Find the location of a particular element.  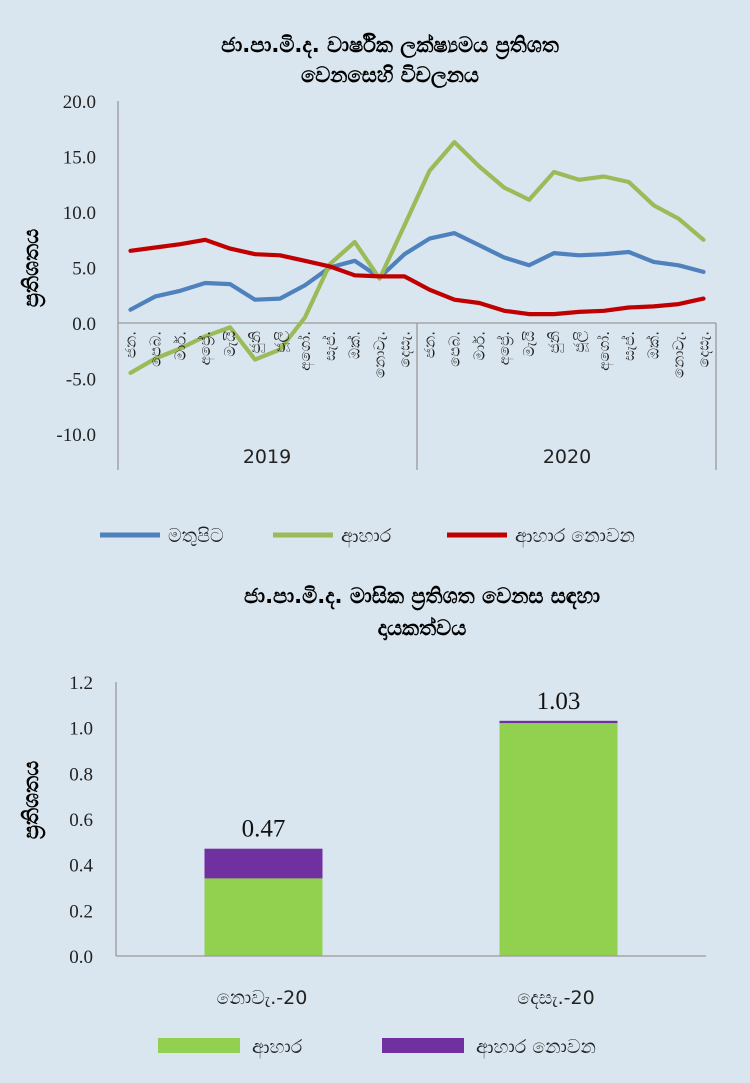

month-label-23: දෙසැ. is located at coordinates (704, 349).